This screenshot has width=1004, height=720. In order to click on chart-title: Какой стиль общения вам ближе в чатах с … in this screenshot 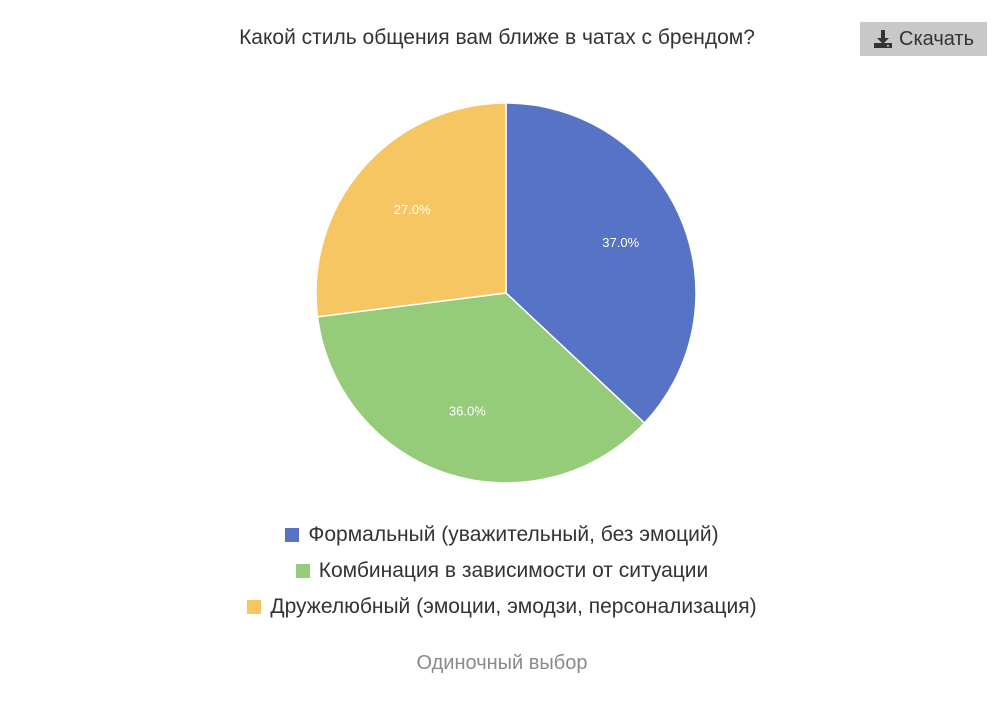, I will do `click(497, 37)`.